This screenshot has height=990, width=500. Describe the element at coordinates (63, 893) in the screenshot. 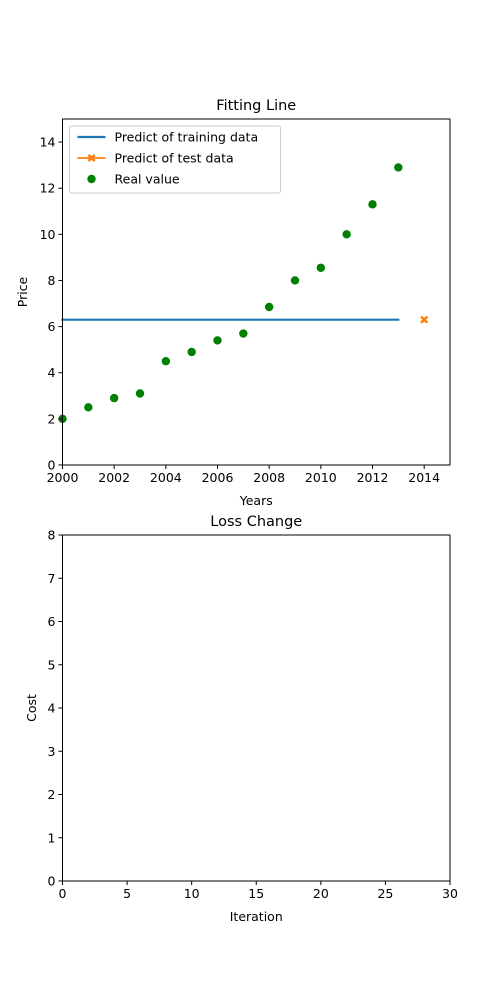

I see `x-tick-label: 0` at that location.